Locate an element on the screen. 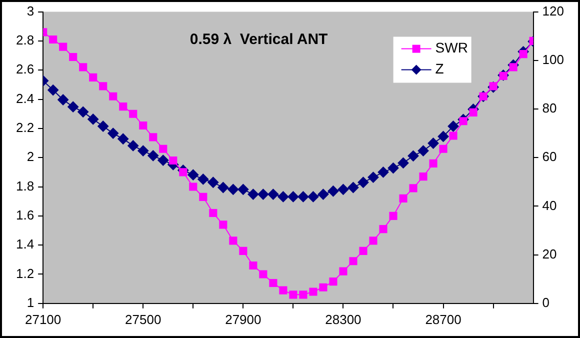 This screenshot has height=338, width=580. x-tick-label: 27900 is located at coordinates (243, 319).